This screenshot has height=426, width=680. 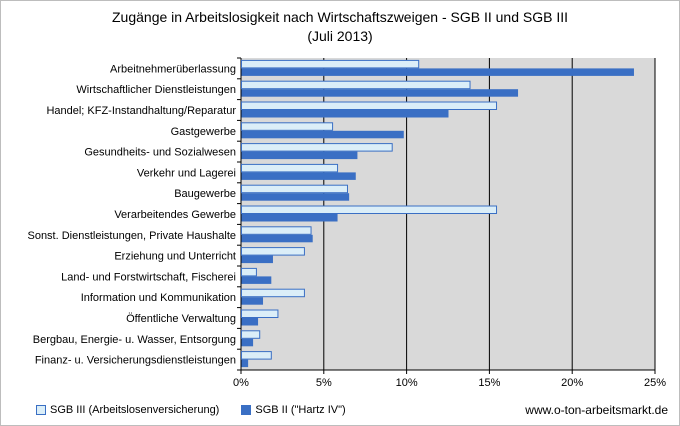 I want to click on category-label: Handel; KFZ-Instandhaltung/Reparatur, so click(x=141, y=111).